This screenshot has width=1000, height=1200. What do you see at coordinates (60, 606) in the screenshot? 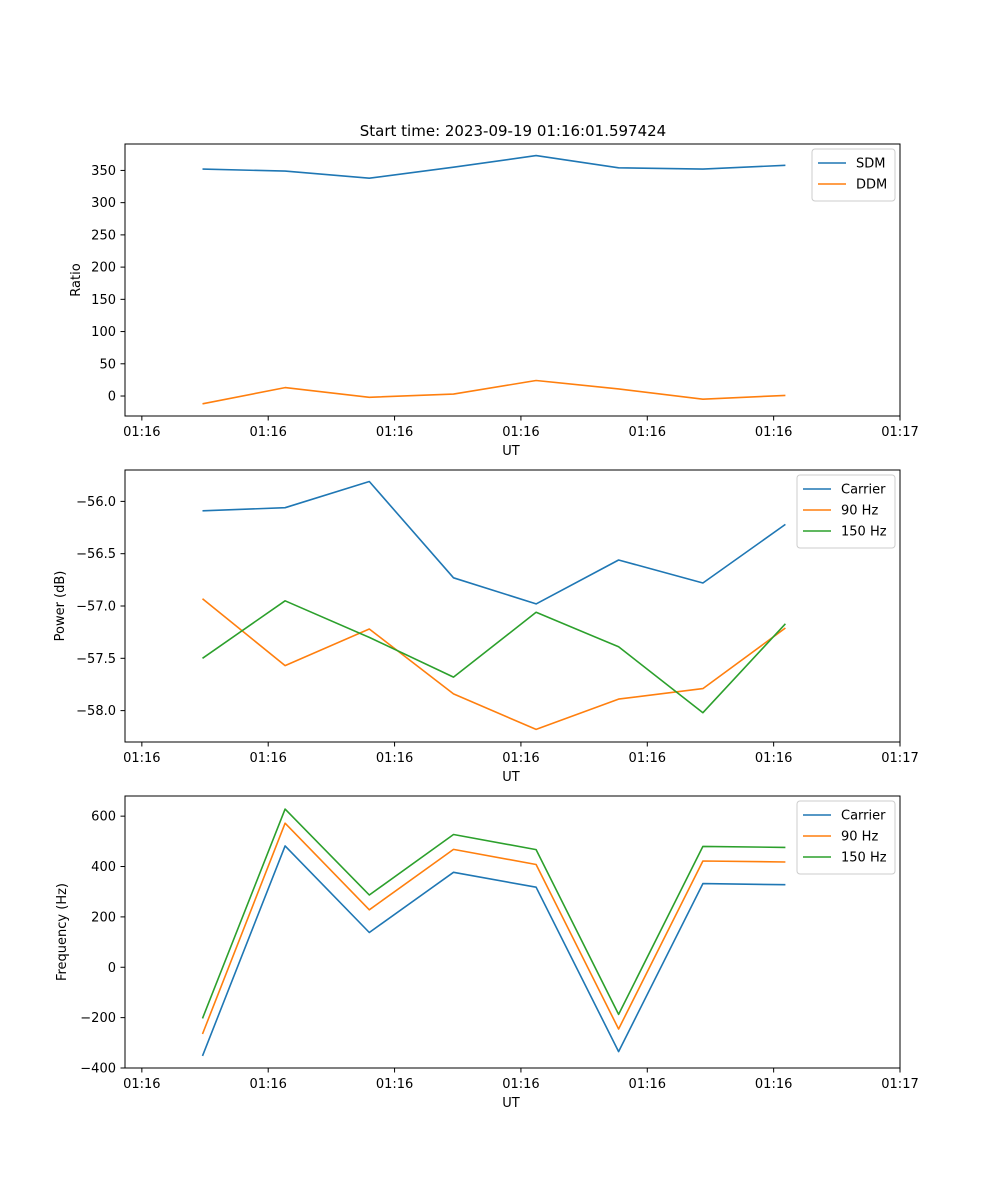
I see `power-y-axis-label: Power (dB)` at bounding box center [60, 606].